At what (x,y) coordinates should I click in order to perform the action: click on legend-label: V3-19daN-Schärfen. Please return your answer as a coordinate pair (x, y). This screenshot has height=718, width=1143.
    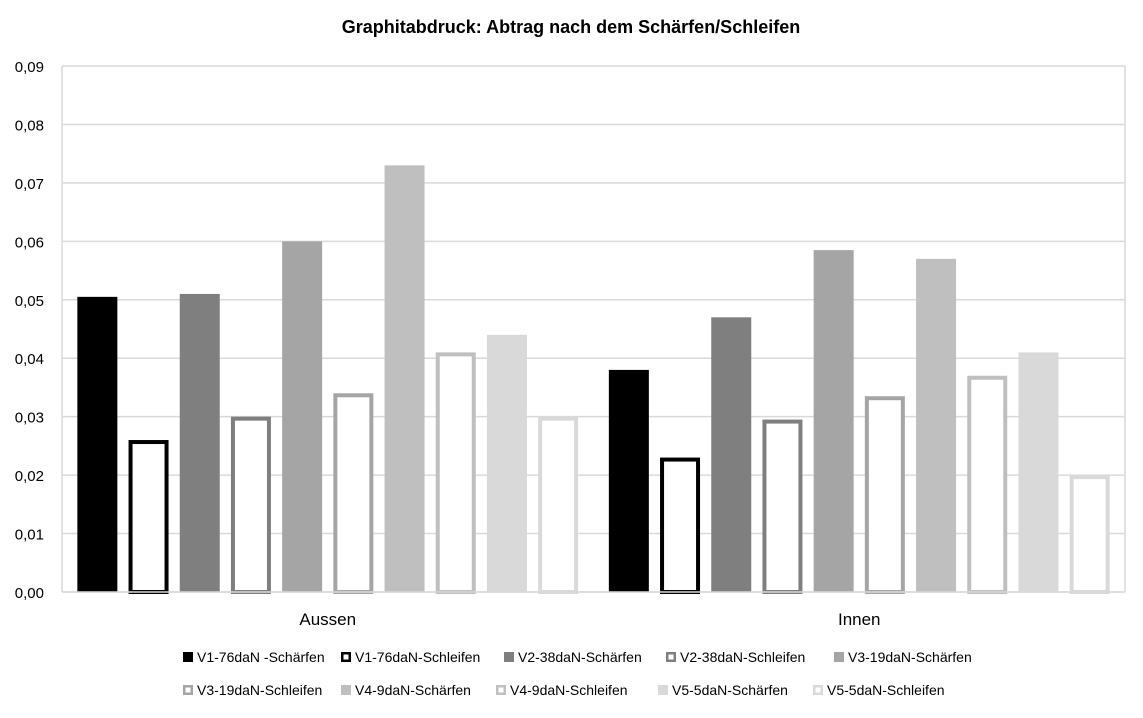
    Looking at the image, I should click on (910, 657).